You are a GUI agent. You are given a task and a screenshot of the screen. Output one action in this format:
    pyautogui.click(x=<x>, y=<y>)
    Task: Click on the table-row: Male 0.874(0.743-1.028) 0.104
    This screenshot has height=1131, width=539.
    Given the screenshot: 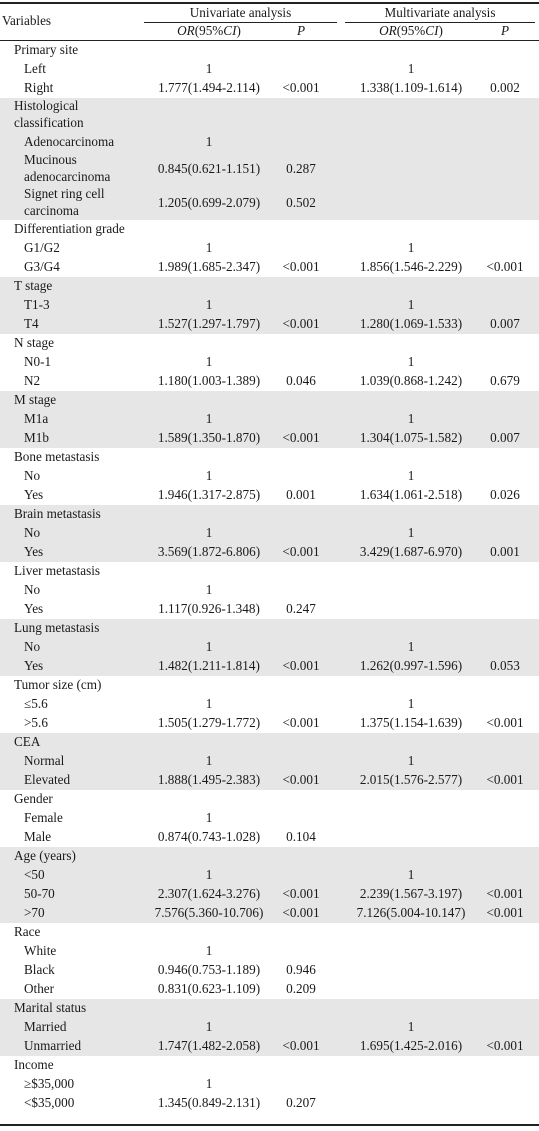 What is the action you would take?
    pyautogui.click(x=269, y=837)
    